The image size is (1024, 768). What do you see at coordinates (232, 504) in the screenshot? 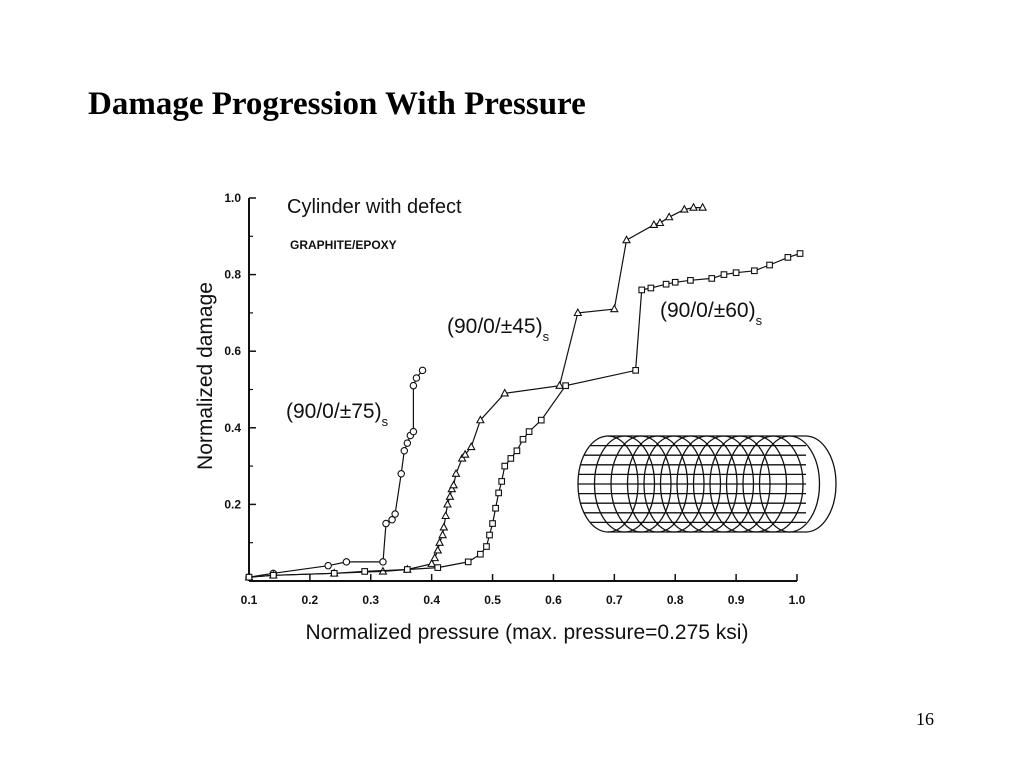
I see `y-tick-label: 0.2` at bounding box center [232, 504].